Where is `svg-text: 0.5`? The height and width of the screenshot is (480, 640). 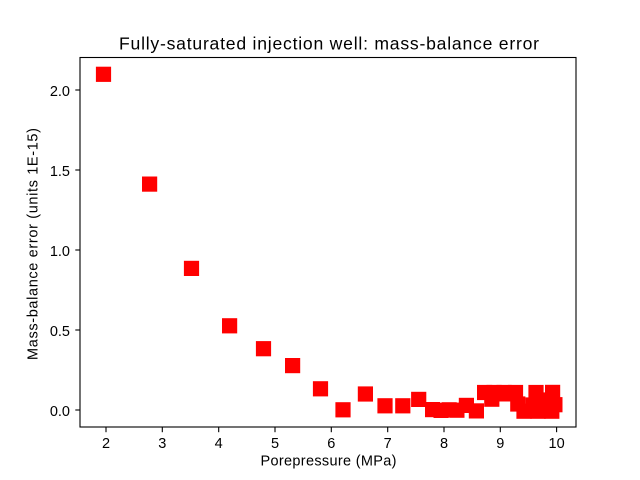
svg-text: 0.5 is located at coordinates (60, 332).